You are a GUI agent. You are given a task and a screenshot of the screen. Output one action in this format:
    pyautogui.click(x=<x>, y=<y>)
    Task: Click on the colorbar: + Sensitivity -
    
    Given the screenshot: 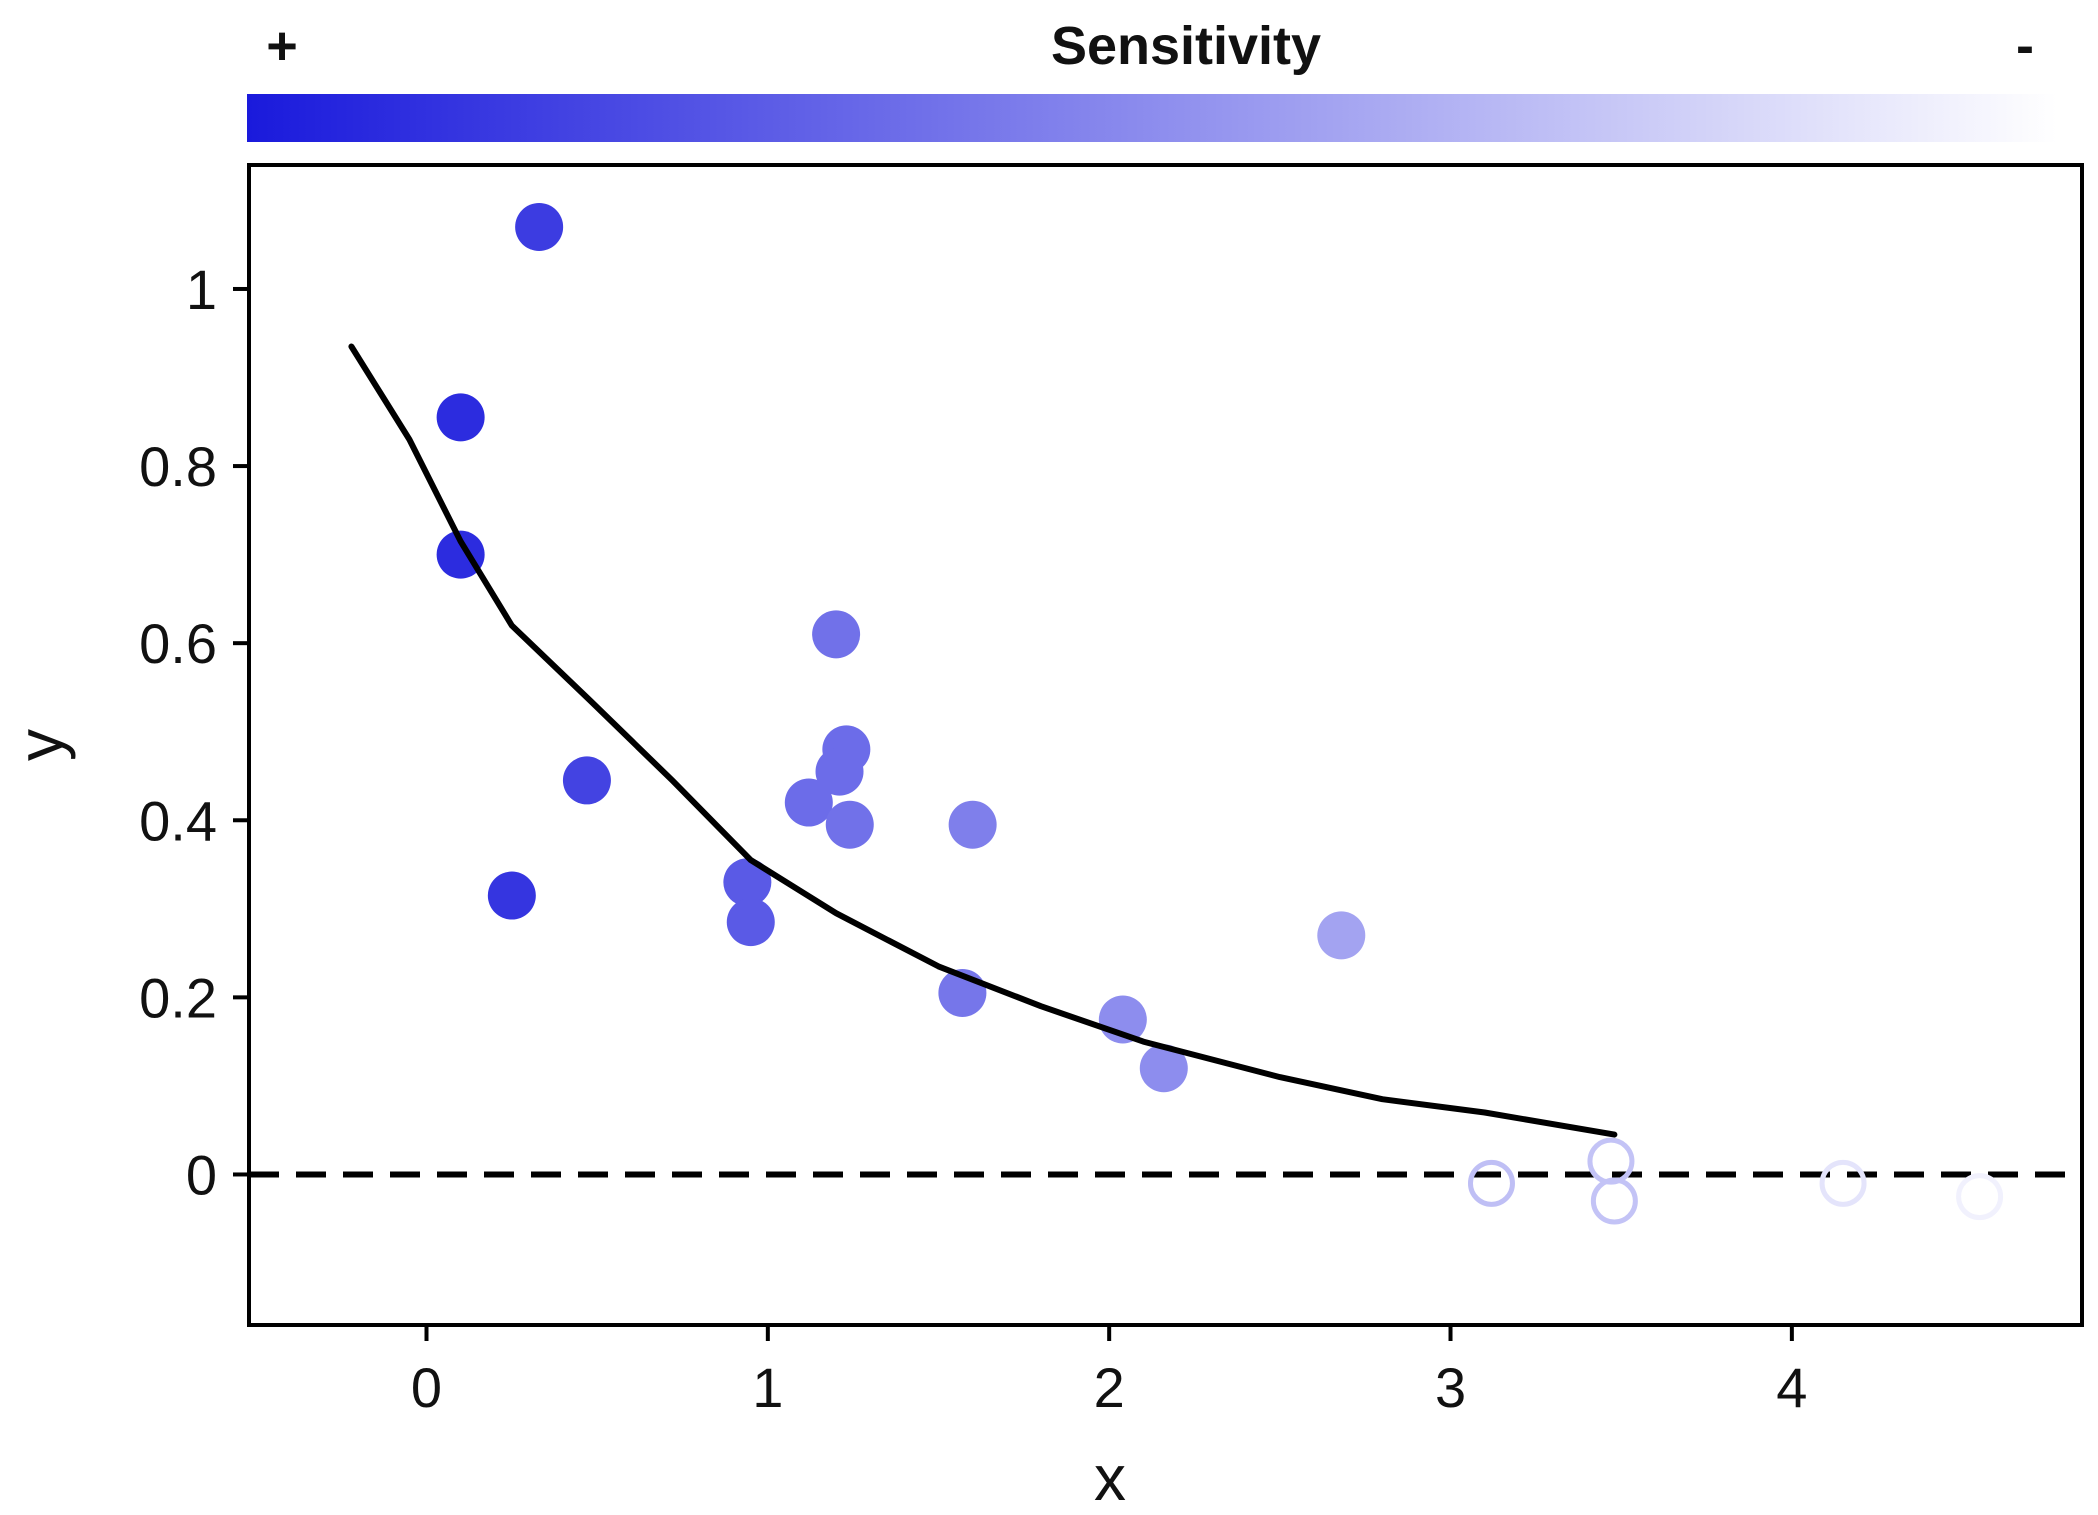 What is the action you would take?
    pyautogui.click(x=1152, y=79)
    